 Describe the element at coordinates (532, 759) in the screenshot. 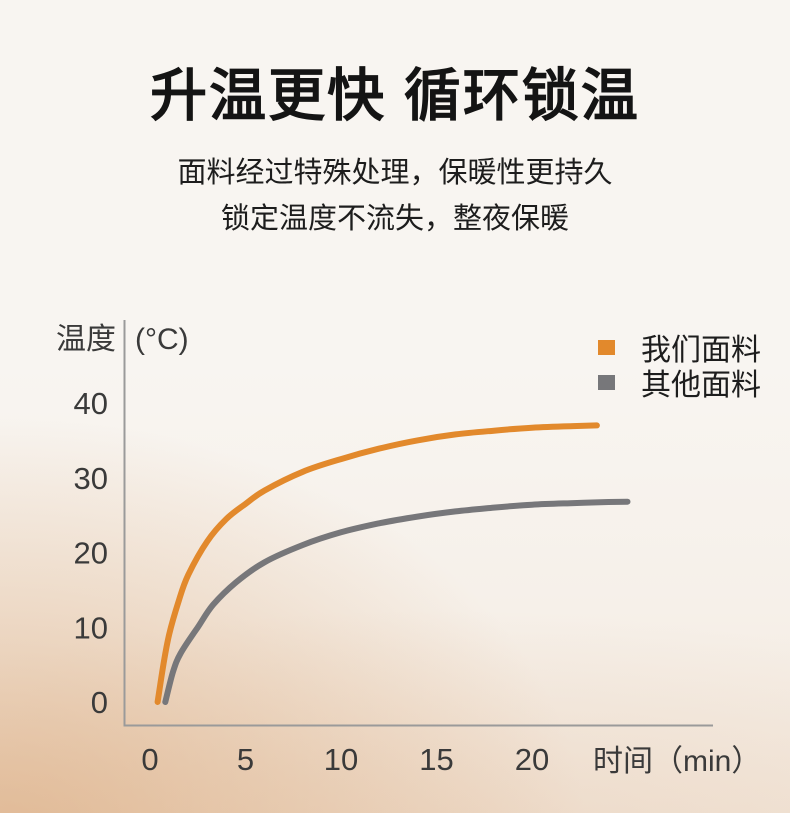

I see `x-tick-label: 20` at that location.